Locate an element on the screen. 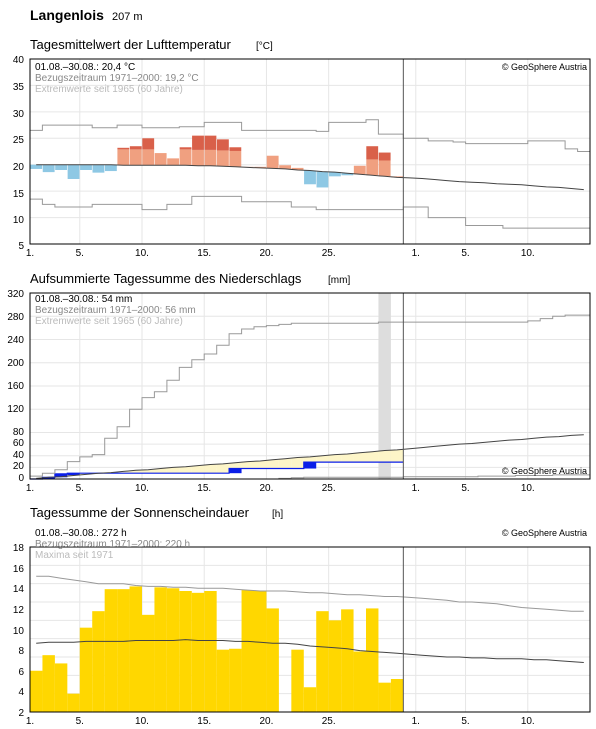  panel-unit-temperature: [°C] is located at coordinates (264, 46).